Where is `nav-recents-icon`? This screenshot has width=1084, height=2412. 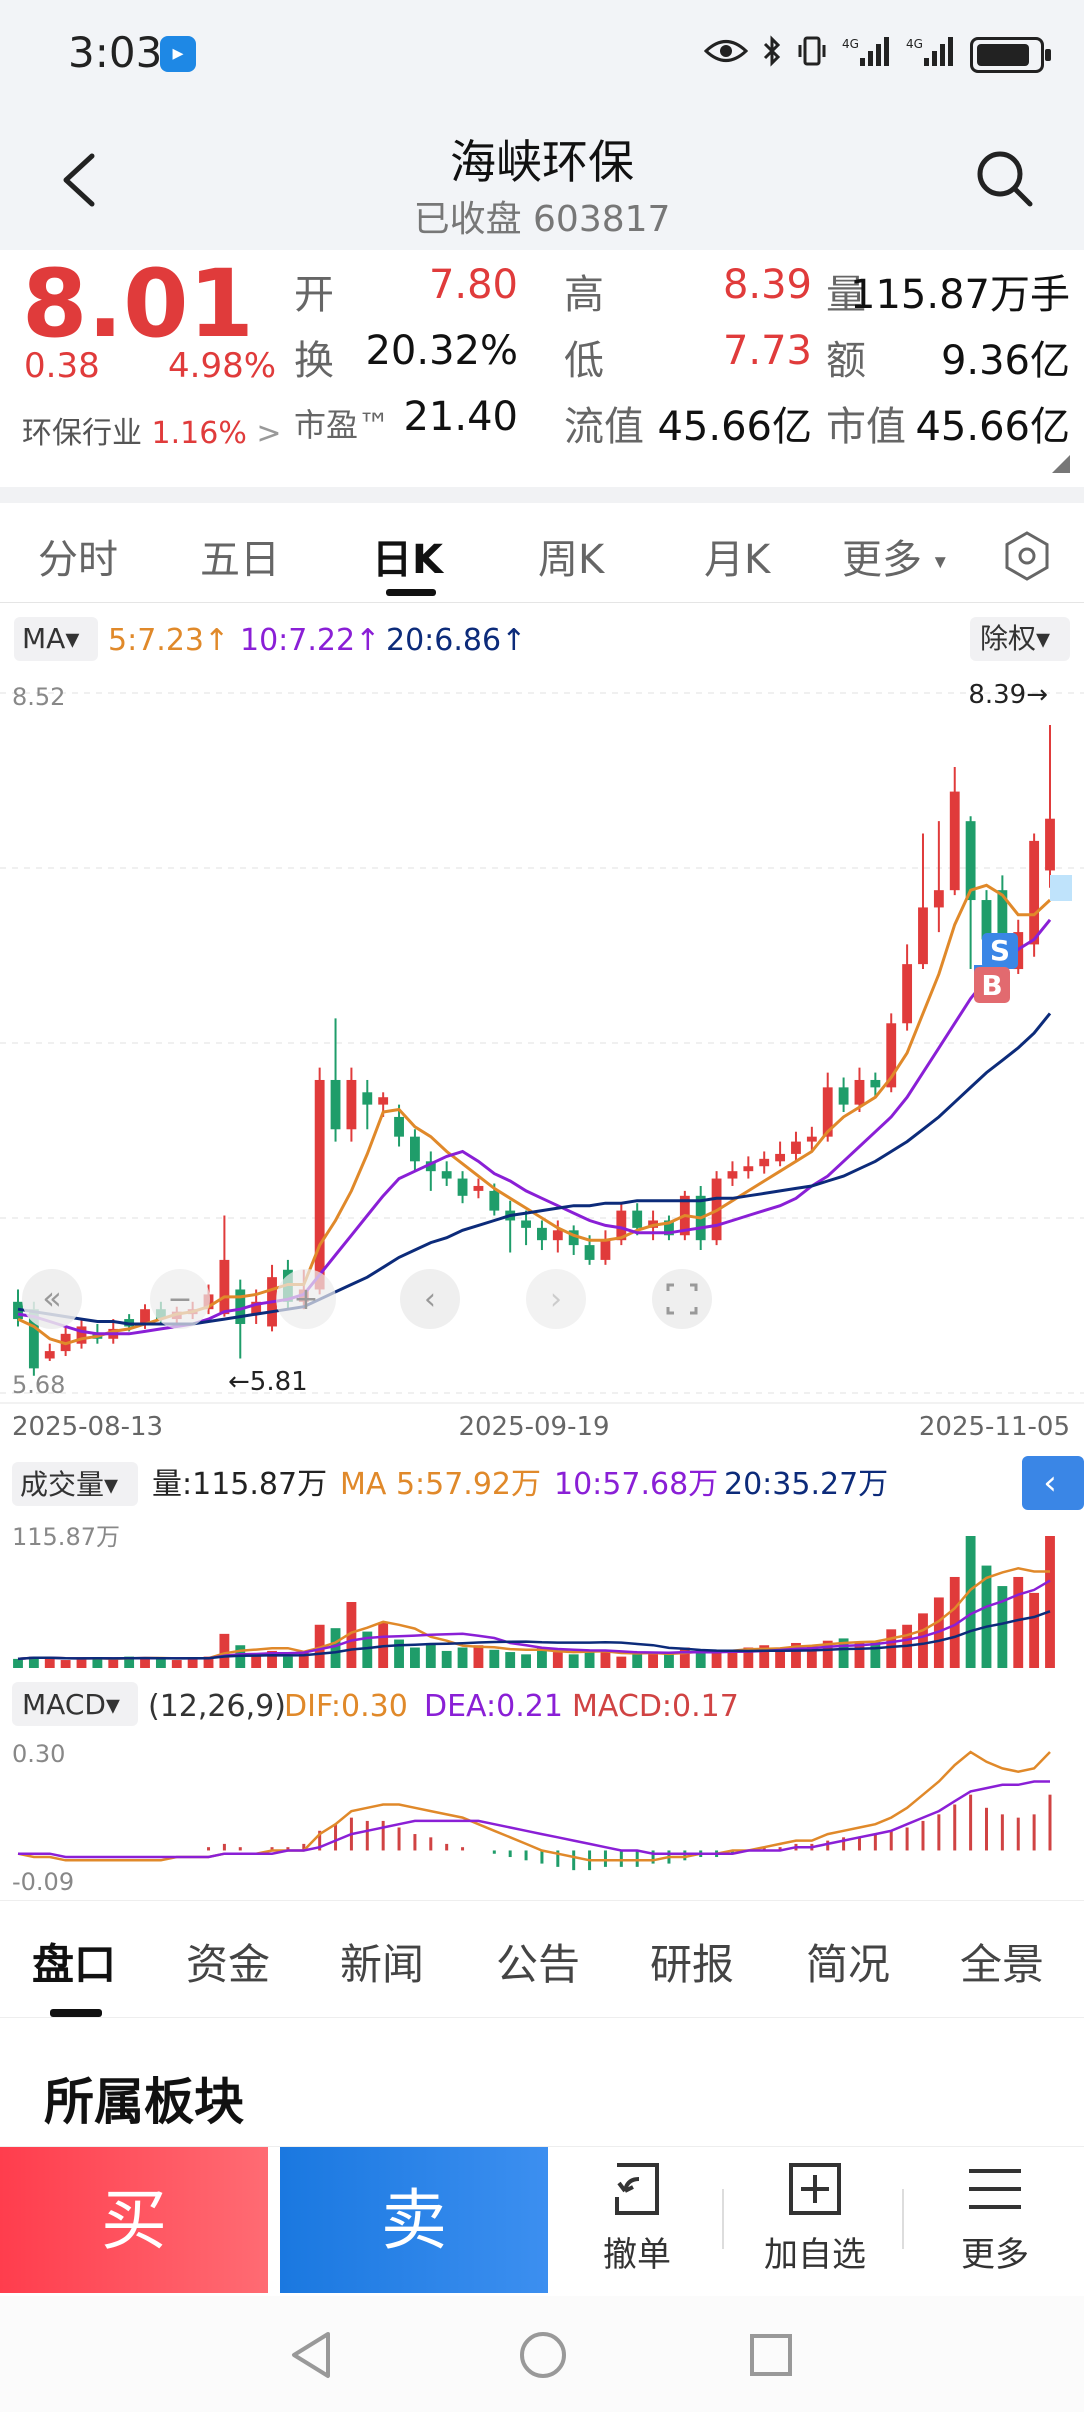
nav-recents-icon is located at coordinates (771, 2355).